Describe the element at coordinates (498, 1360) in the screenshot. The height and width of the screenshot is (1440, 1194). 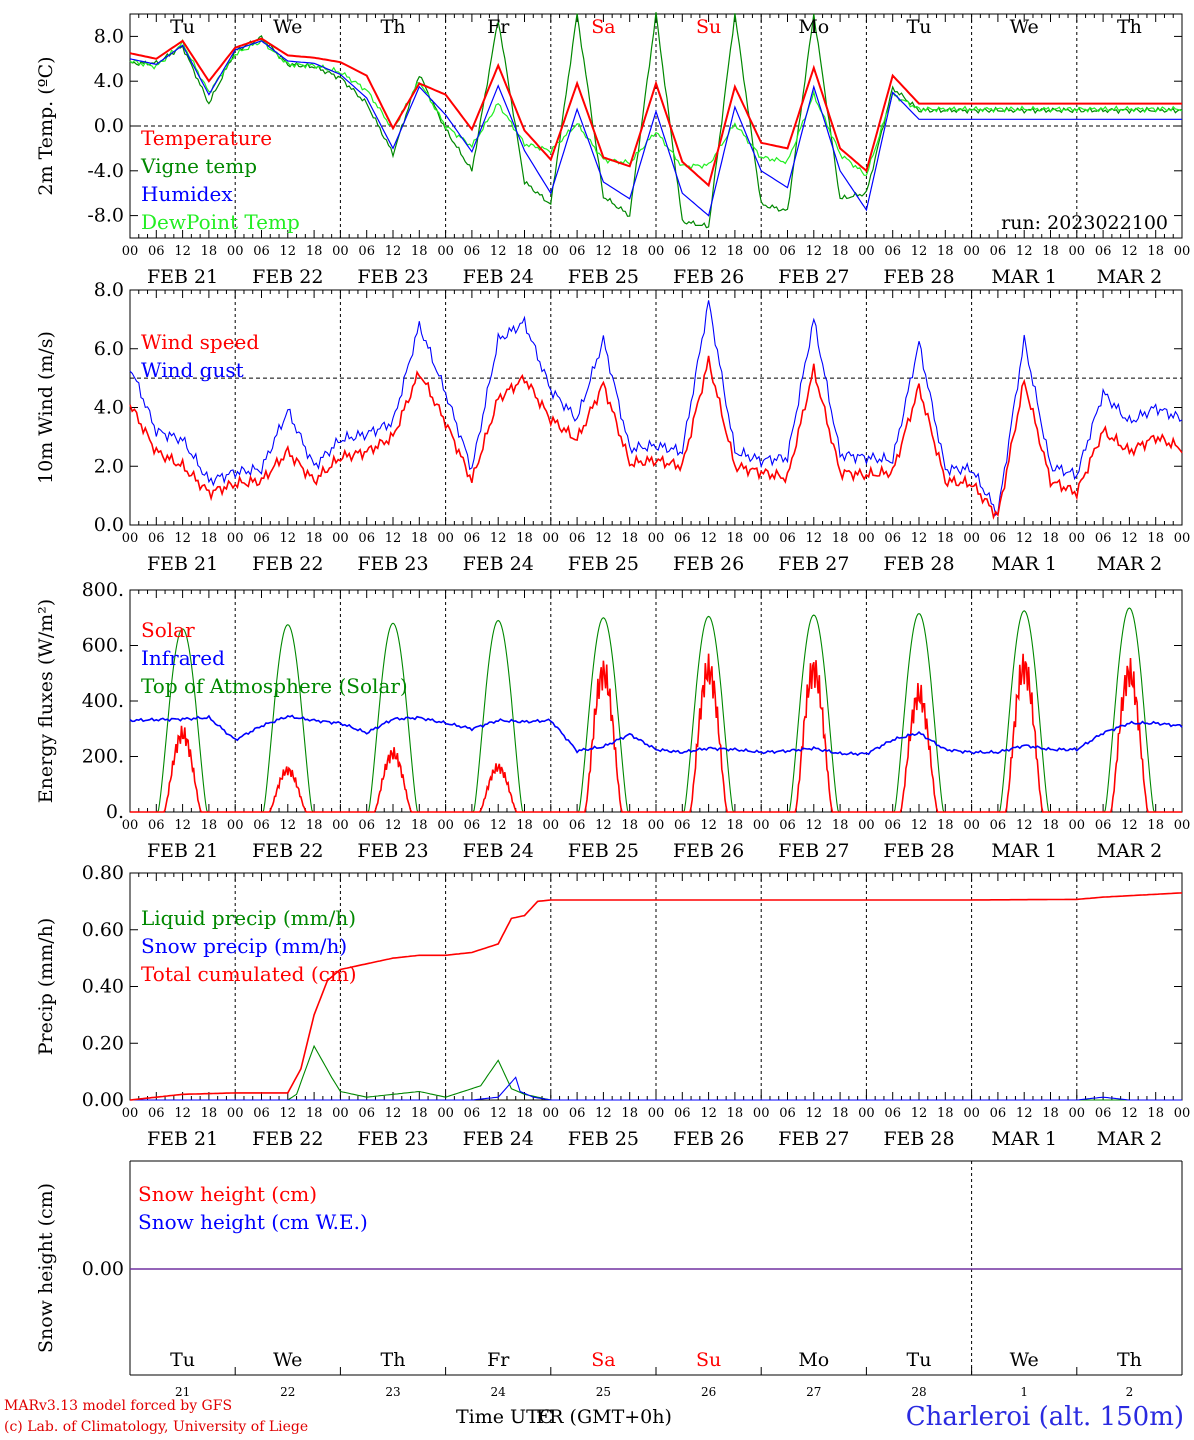
I see `snow-day-name: Fr` at that location.